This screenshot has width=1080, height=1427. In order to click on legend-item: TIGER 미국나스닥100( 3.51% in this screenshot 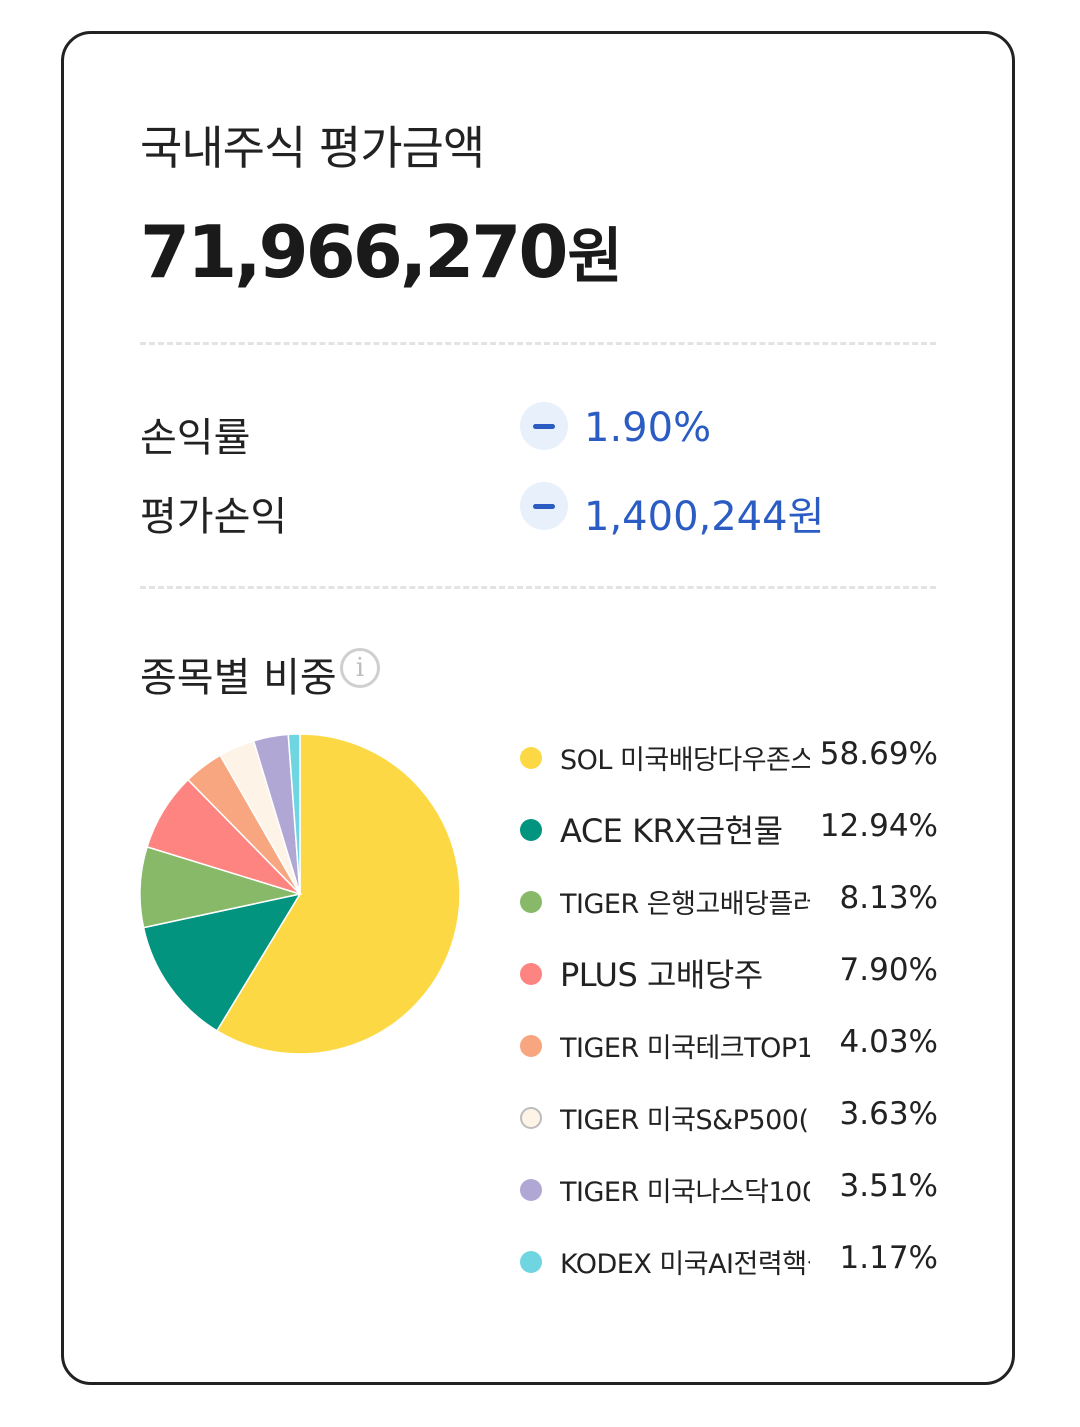, I will do `click(730, 1191)`.